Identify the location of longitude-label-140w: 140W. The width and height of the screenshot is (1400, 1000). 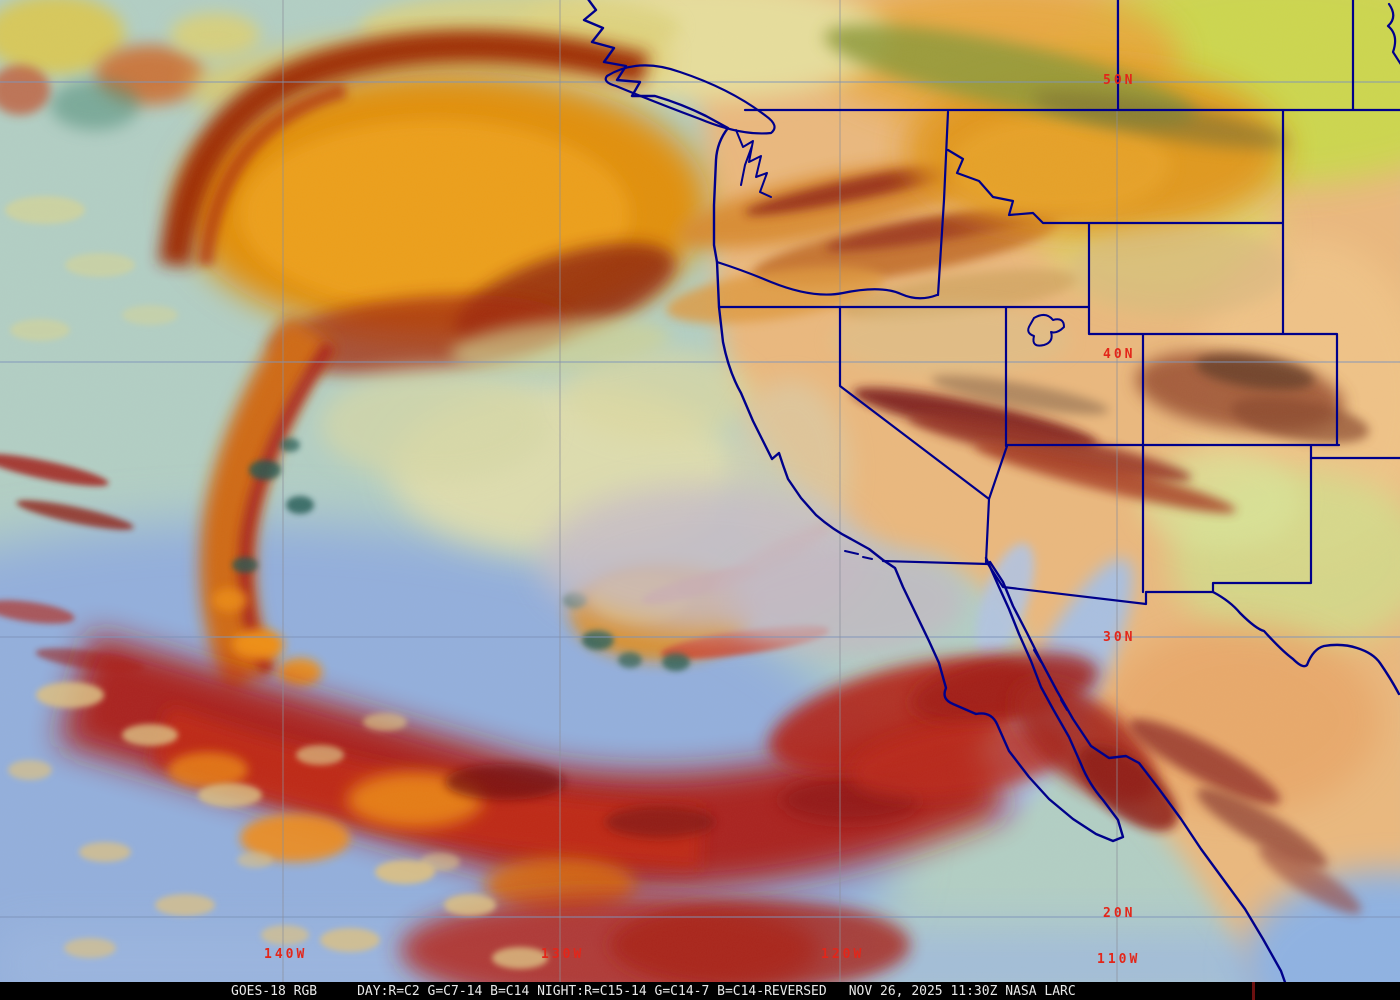
(286, 954).